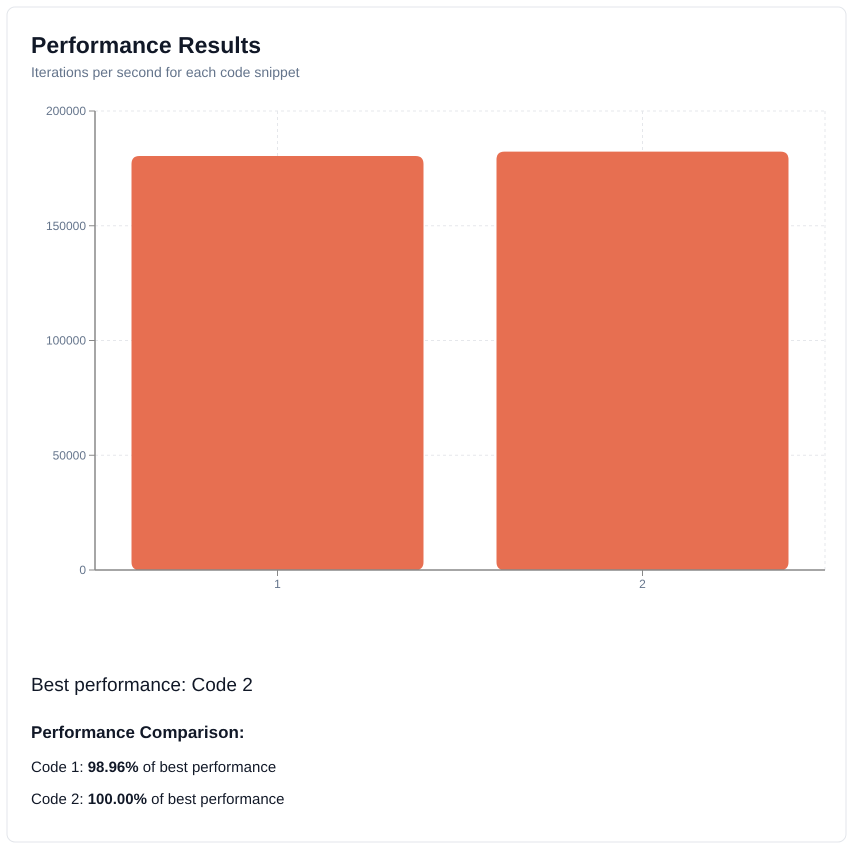 The height and width of the screenshot is (850, 855). Describe the element at coordinates (158, 799) in the screenshot. I see `text: Code 2: 100.00% of best performance` at that location.